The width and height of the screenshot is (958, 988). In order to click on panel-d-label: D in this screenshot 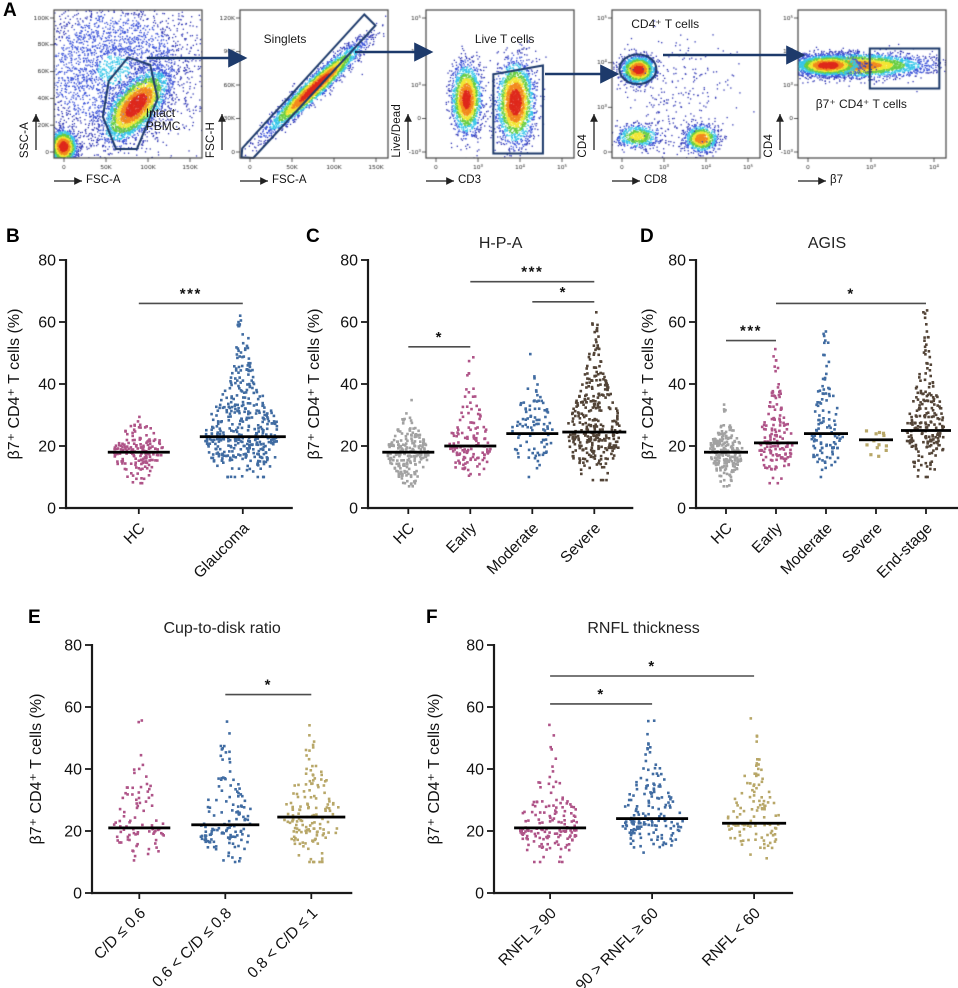, I will do `click(647, 236)`.